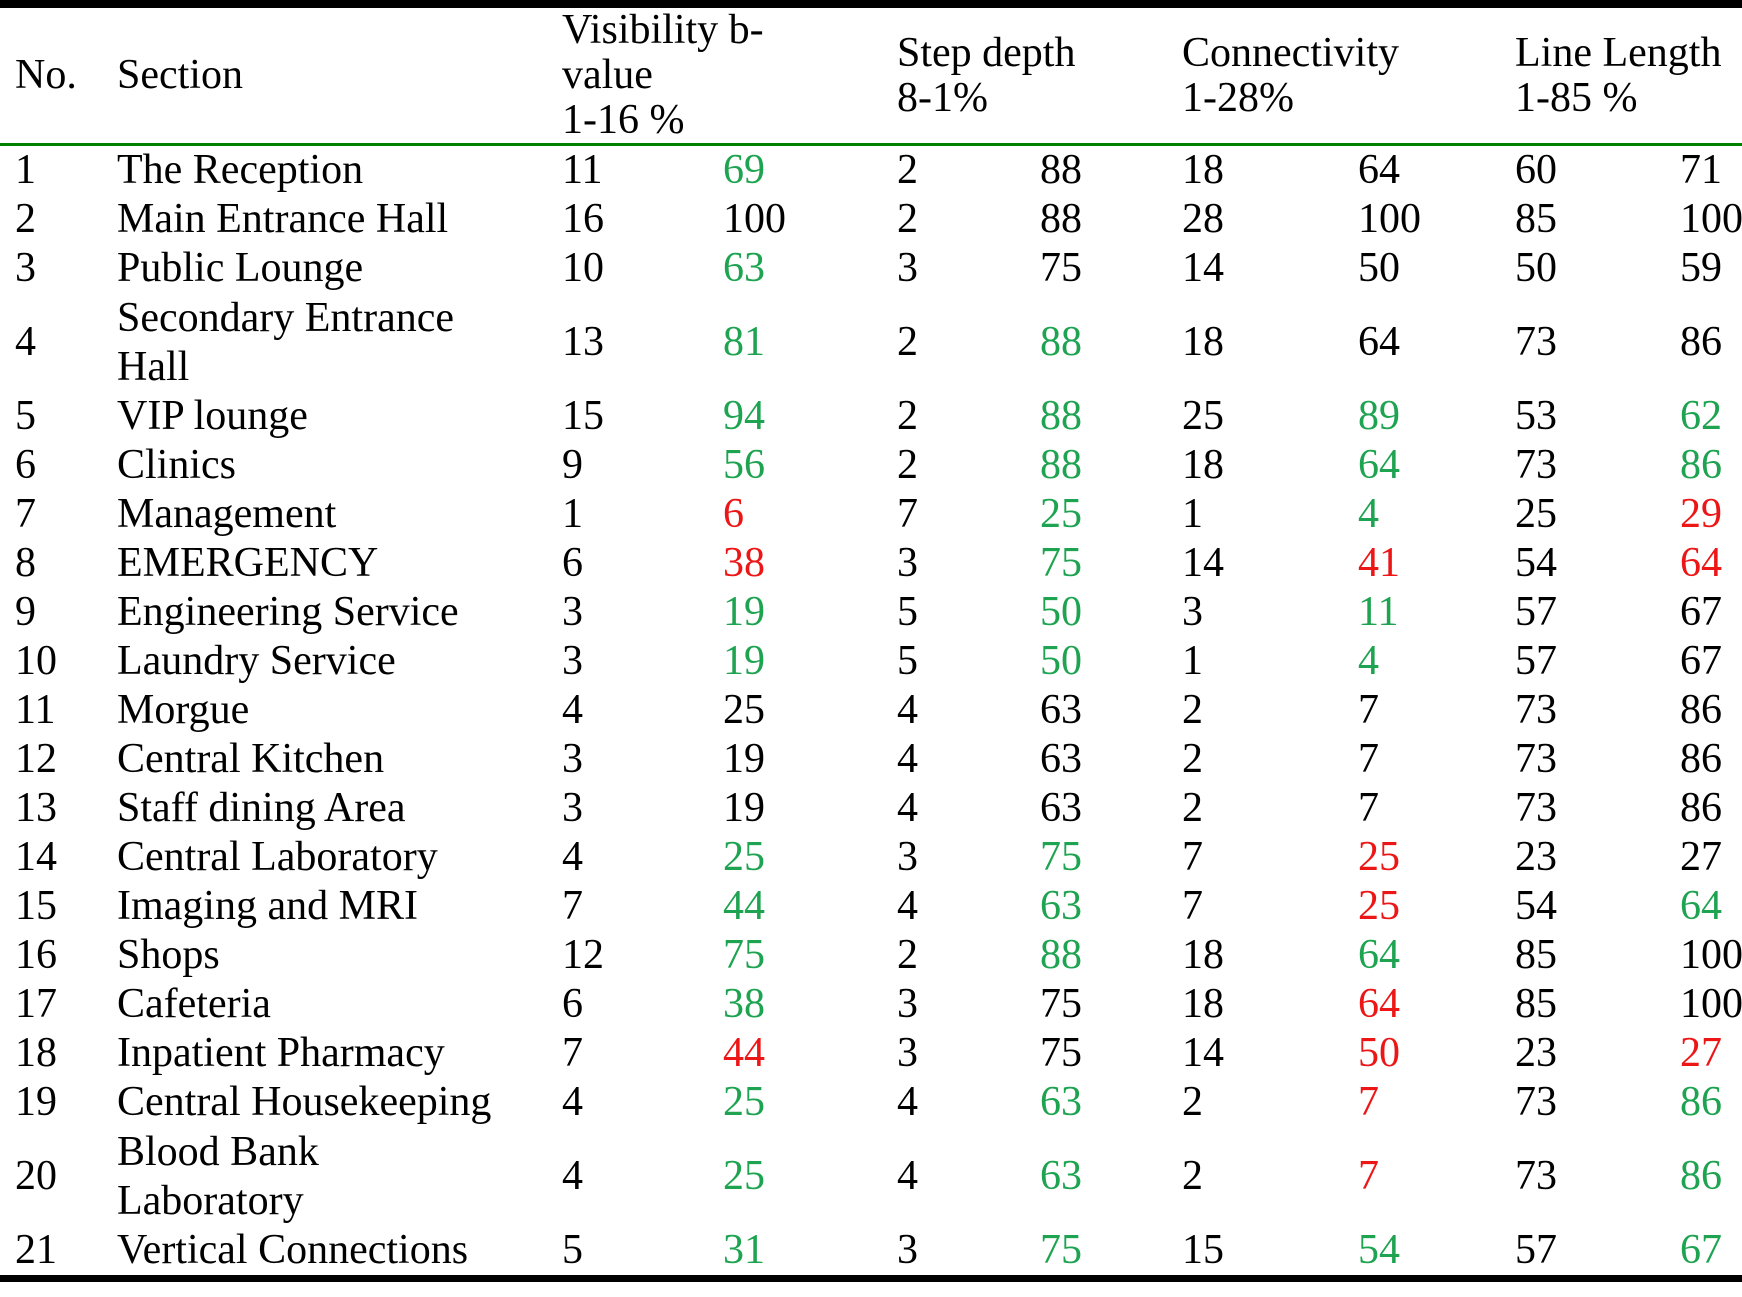  I want to click on visibility-value: 3, so click(572, 612).